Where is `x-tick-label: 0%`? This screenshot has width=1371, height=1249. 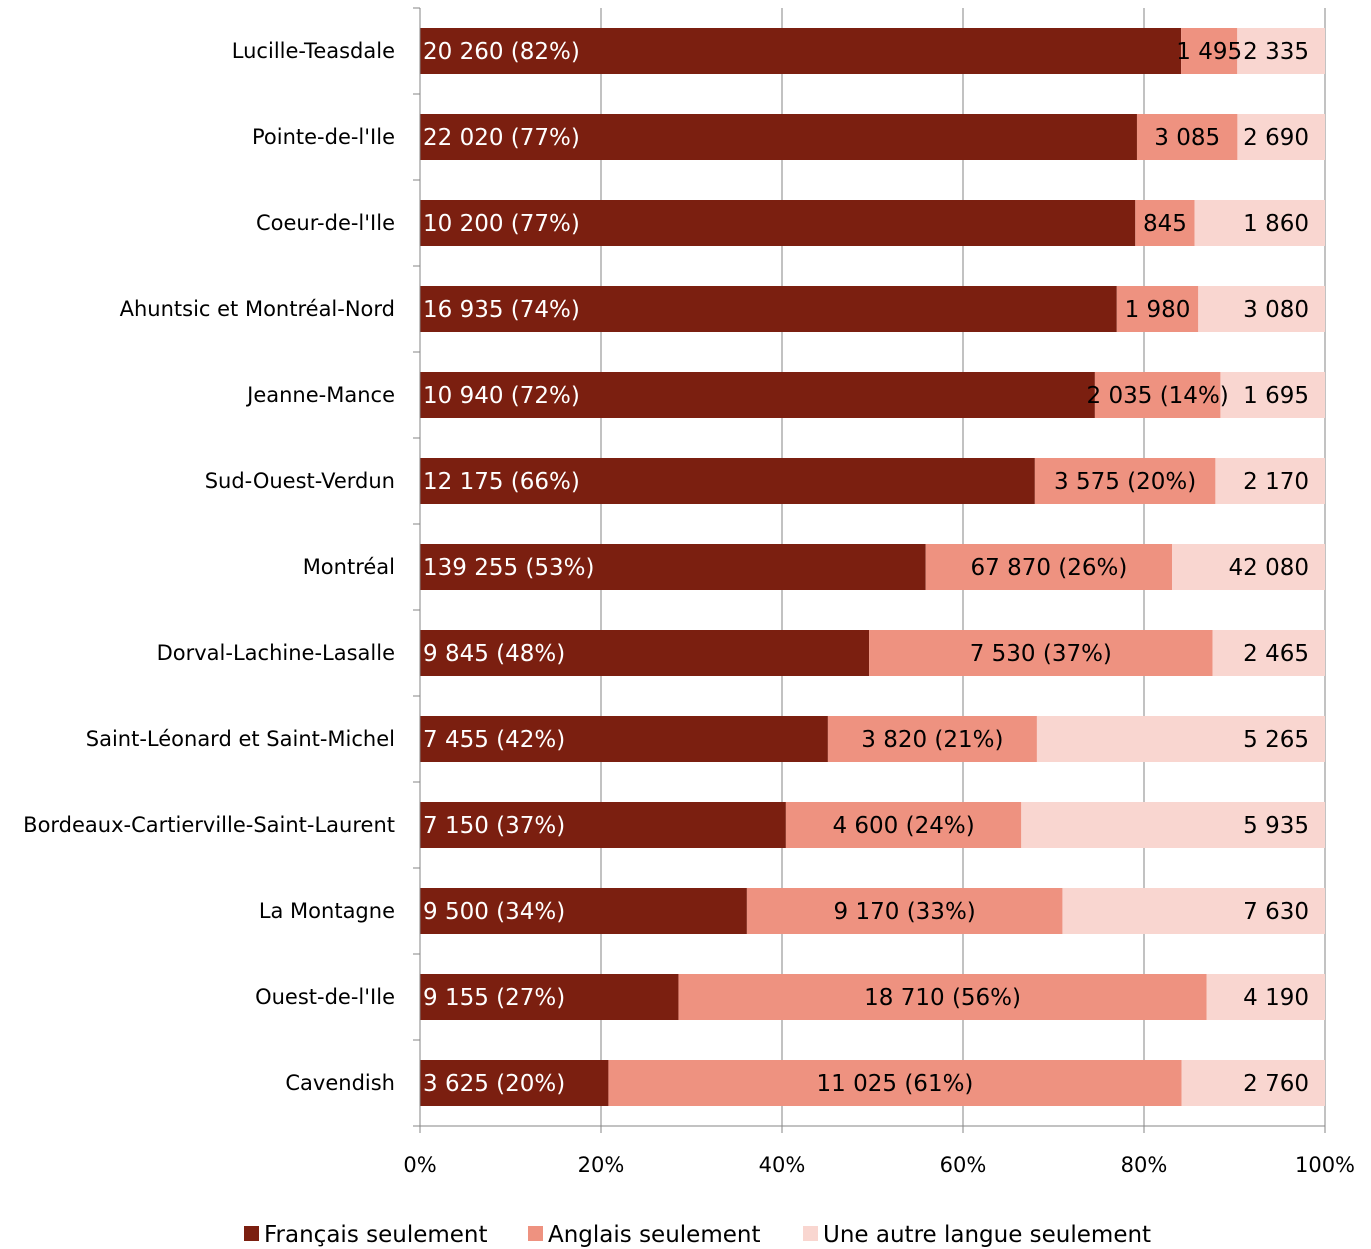 x-tick-label: 0% is located at coordinates (419, 1165).